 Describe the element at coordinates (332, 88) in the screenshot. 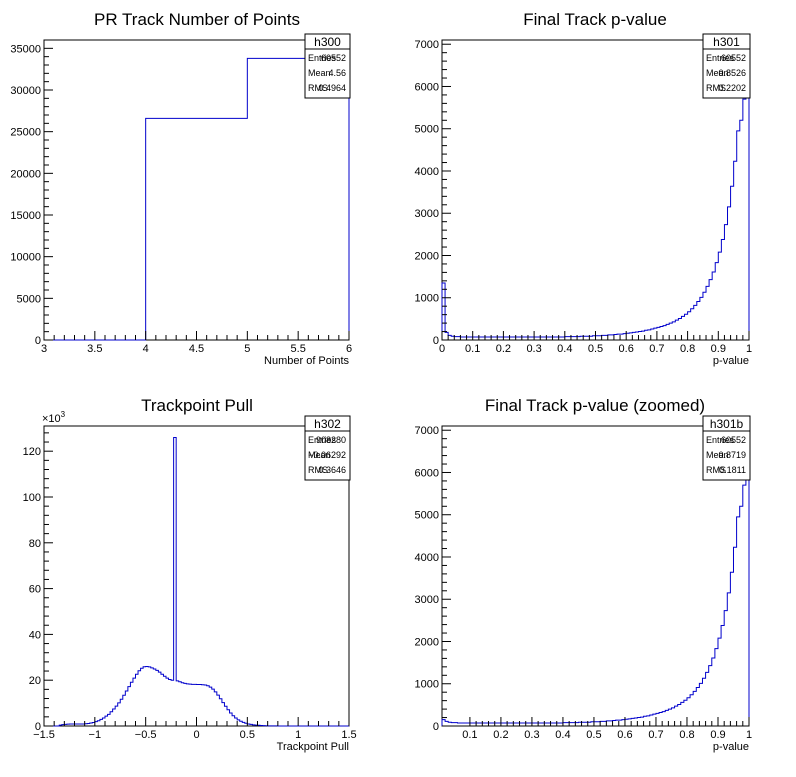

I see `stats-value: 0.4964` at that location.